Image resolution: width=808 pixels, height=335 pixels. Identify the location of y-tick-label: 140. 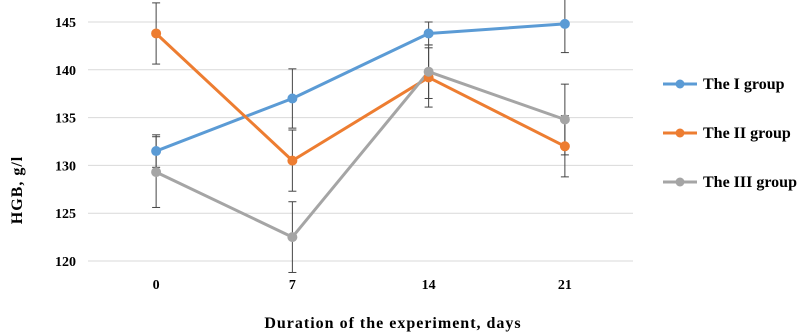
(65, 71).